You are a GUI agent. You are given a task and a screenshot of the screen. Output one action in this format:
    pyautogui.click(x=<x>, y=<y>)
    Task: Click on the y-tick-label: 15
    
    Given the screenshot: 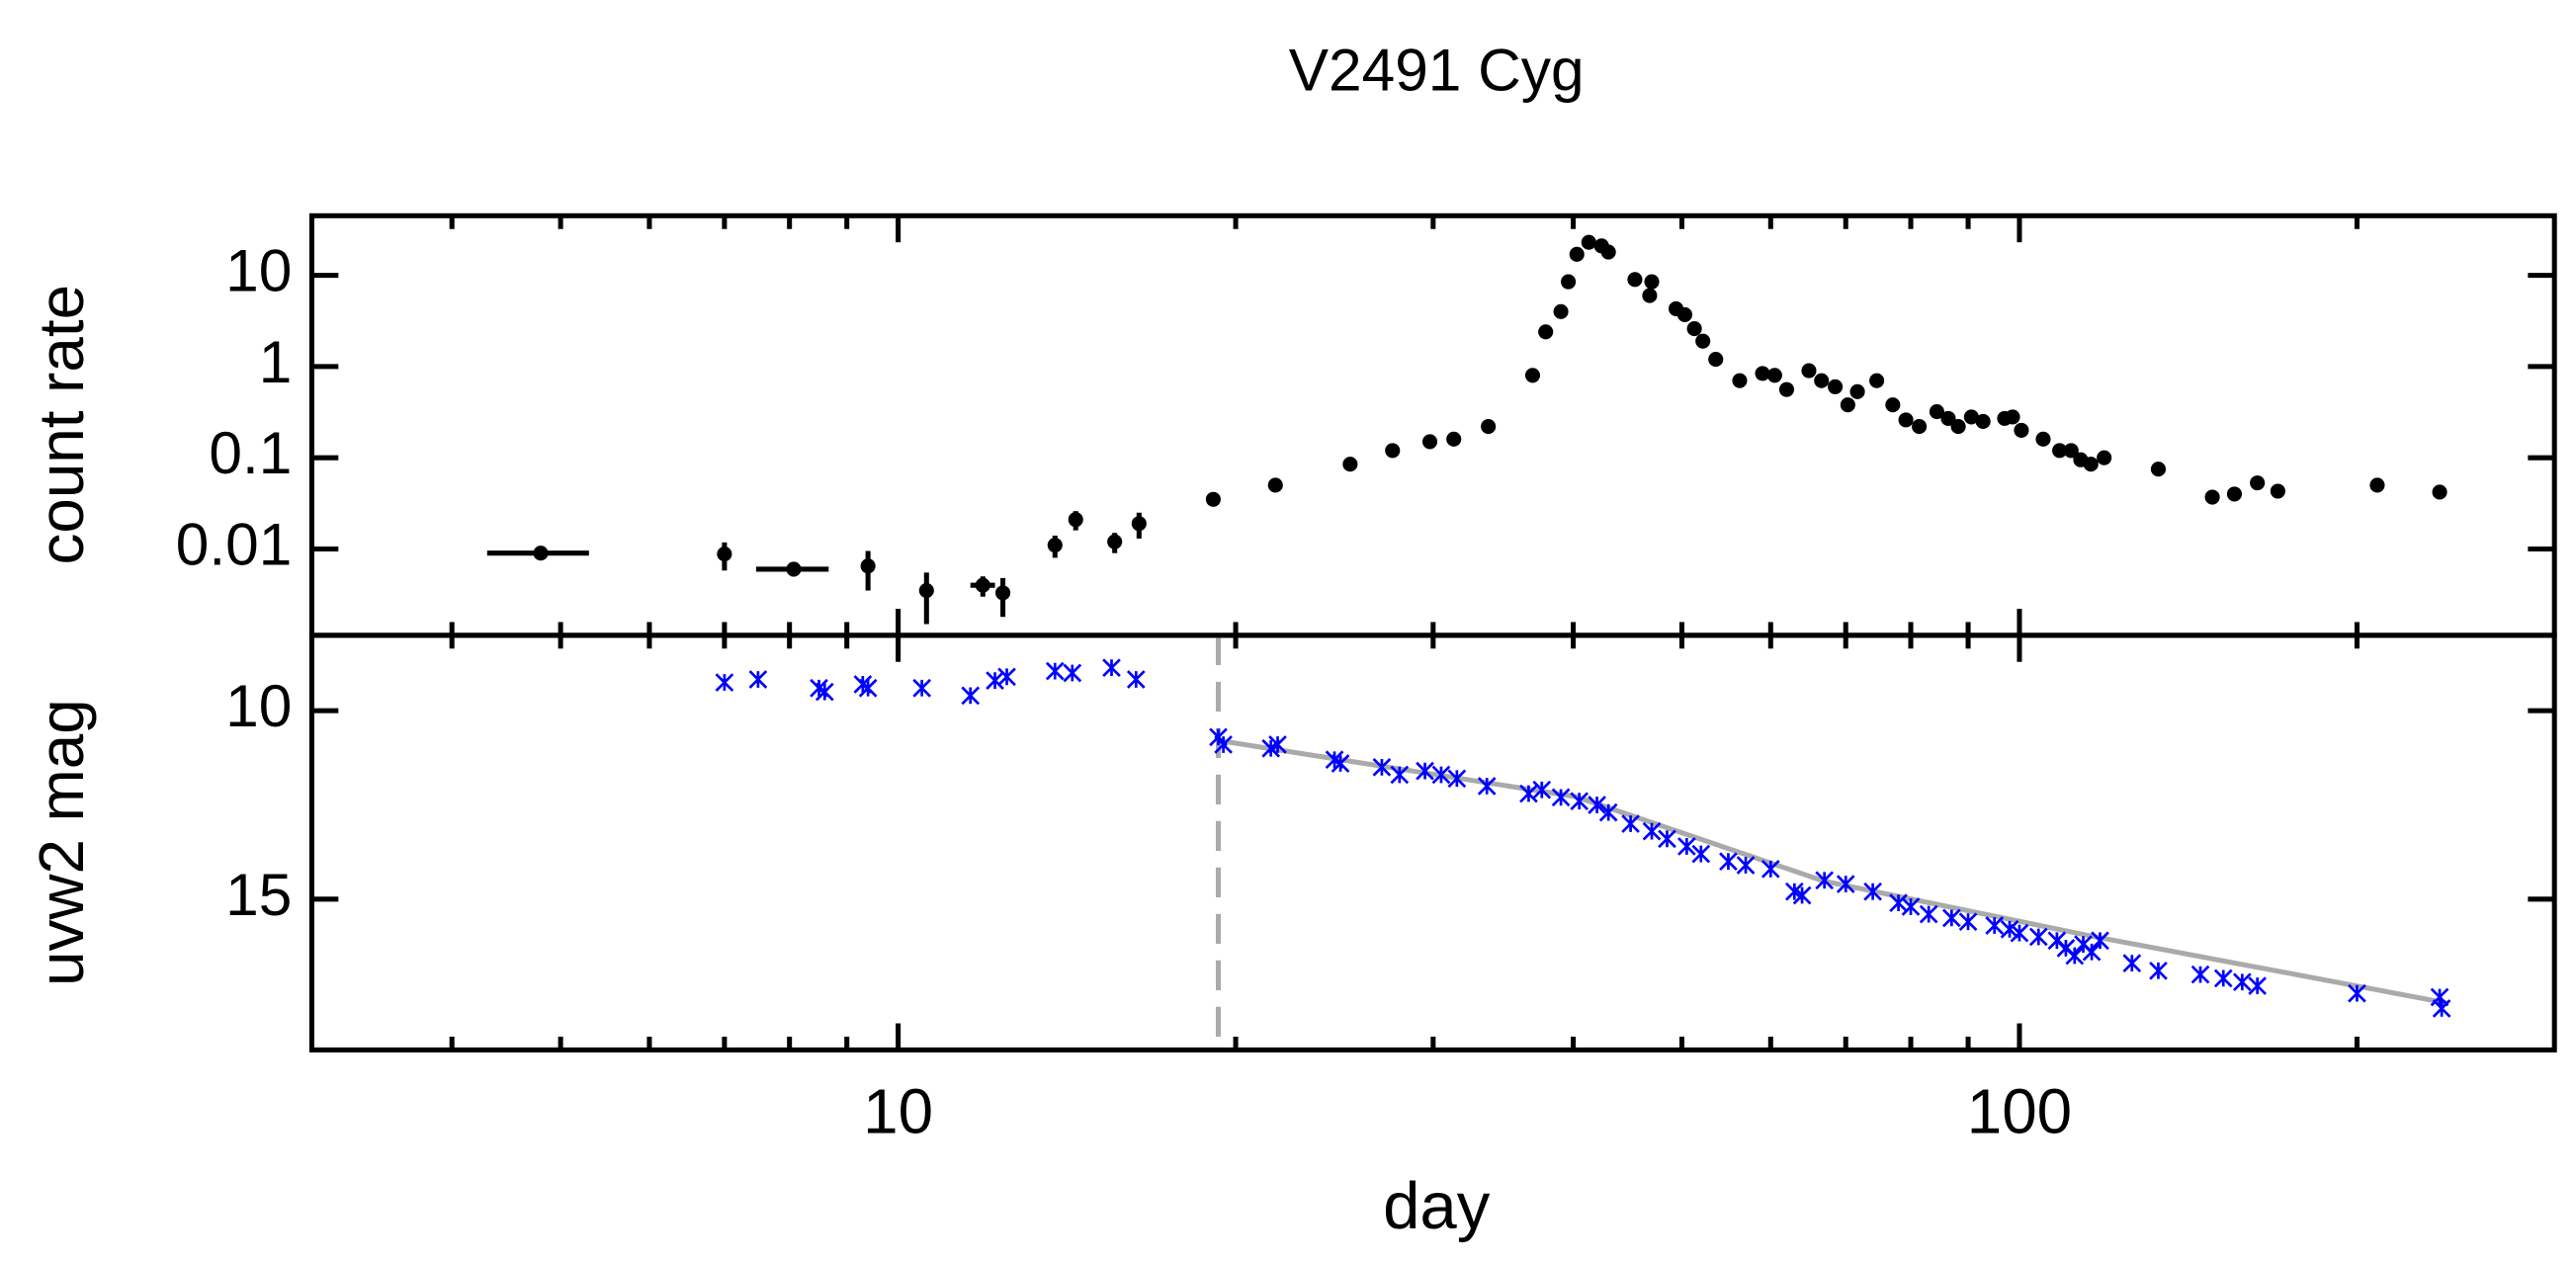 What is the action you would take?
    pyautogui.click(x=258, y=894)
    